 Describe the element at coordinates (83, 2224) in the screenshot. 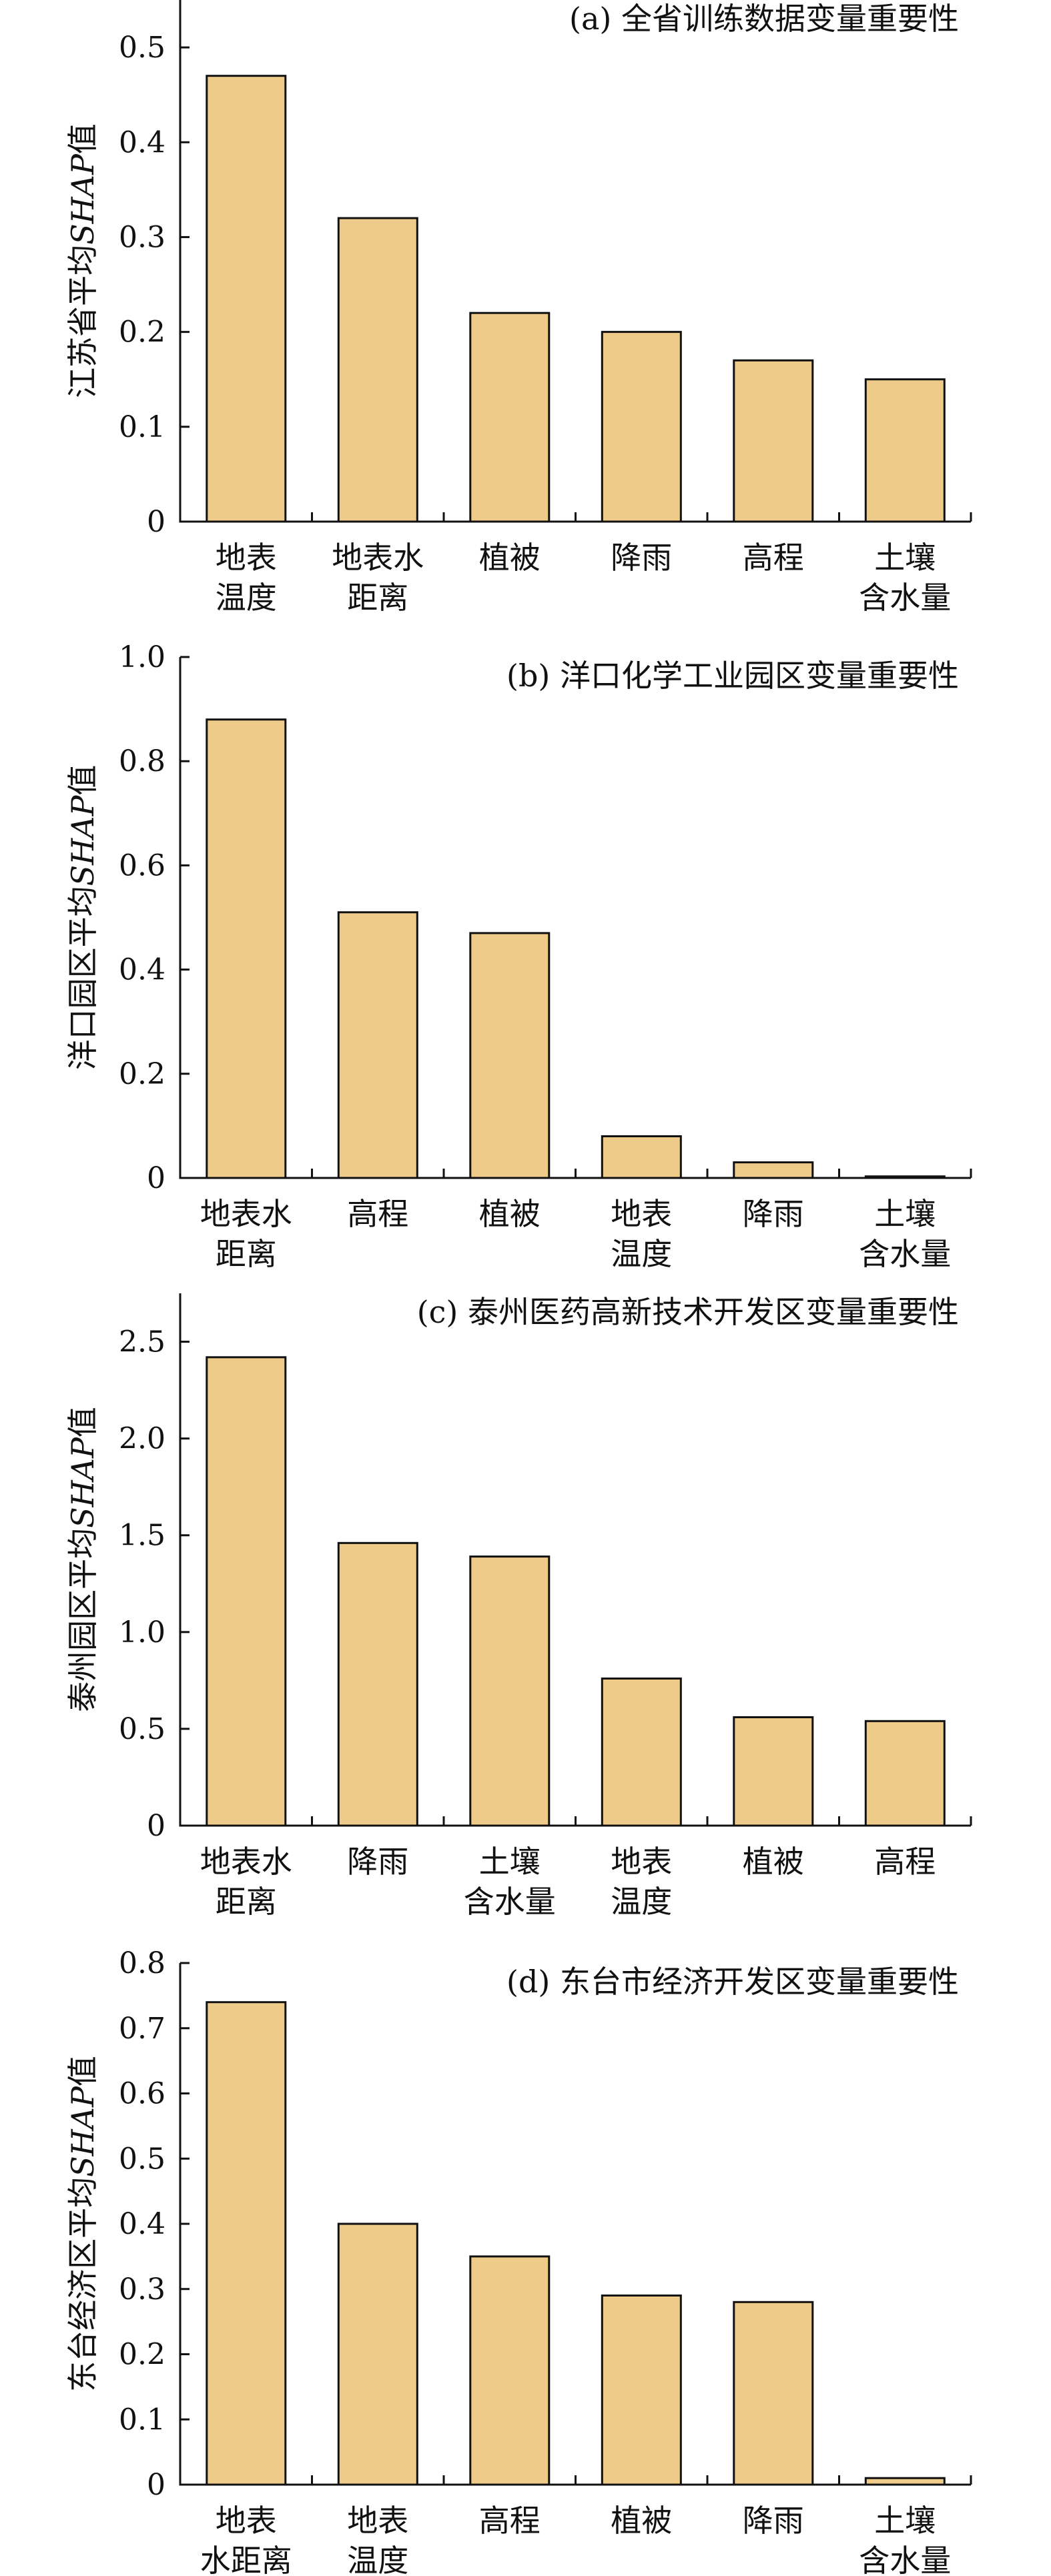

I see `y-axis-label: 东台经济区平均SHAP值` at that location.